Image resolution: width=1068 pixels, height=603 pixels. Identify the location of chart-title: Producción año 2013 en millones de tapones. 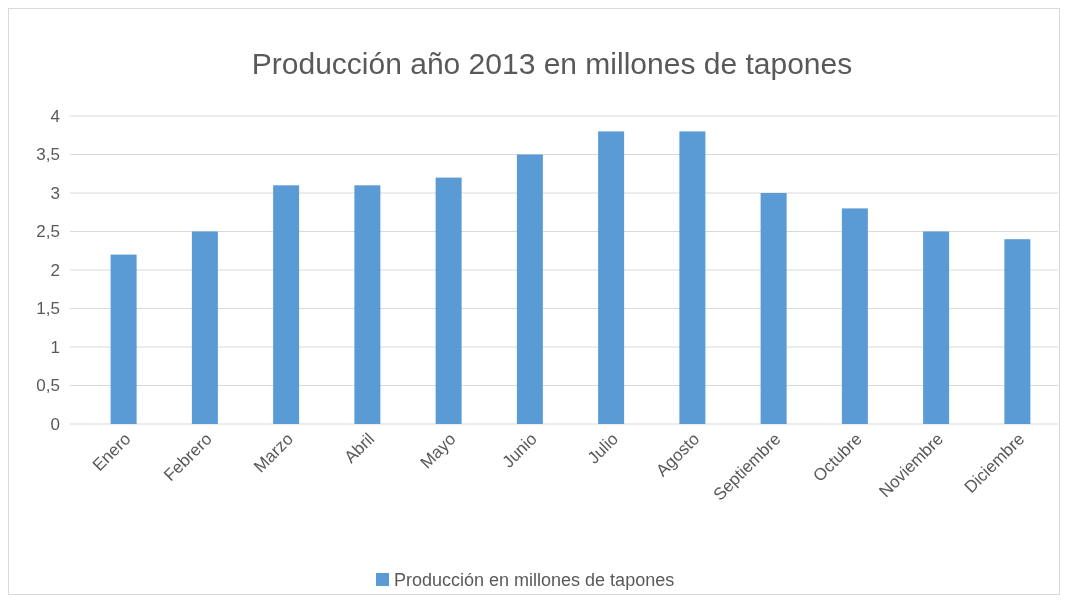
(552, 63).